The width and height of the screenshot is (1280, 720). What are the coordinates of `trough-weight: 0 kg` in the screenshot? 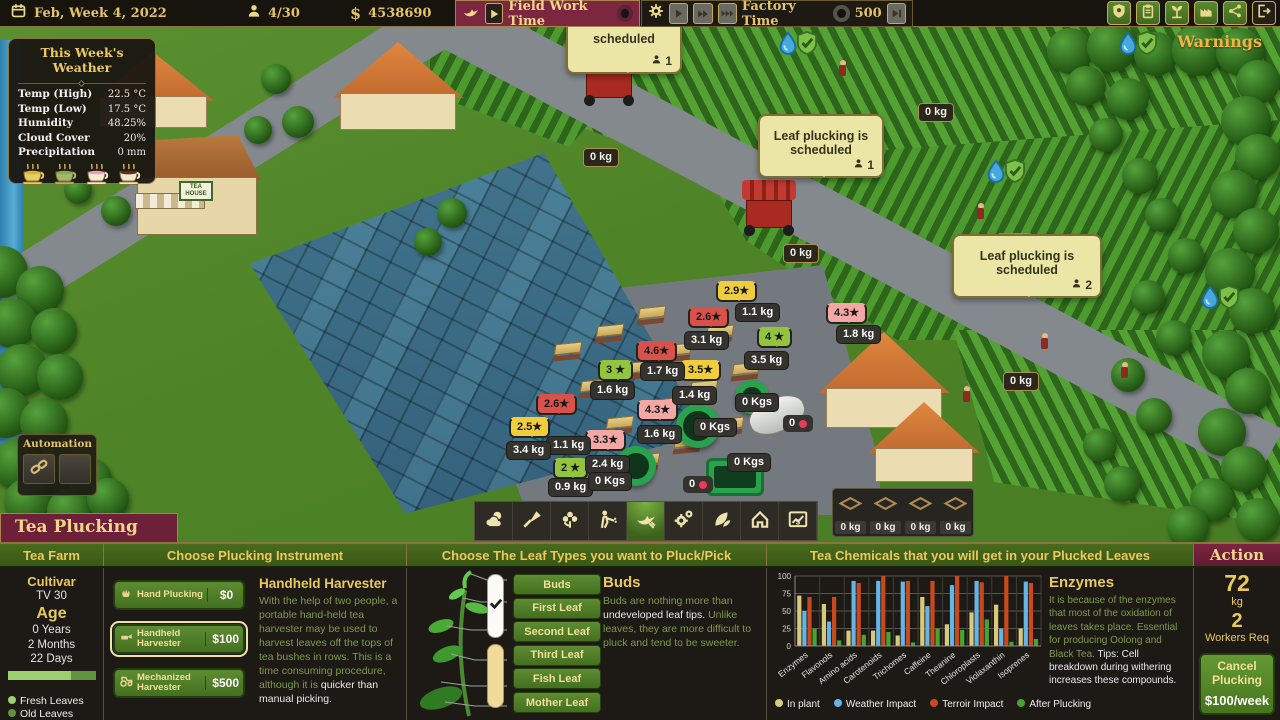 It's located at (850, 527).